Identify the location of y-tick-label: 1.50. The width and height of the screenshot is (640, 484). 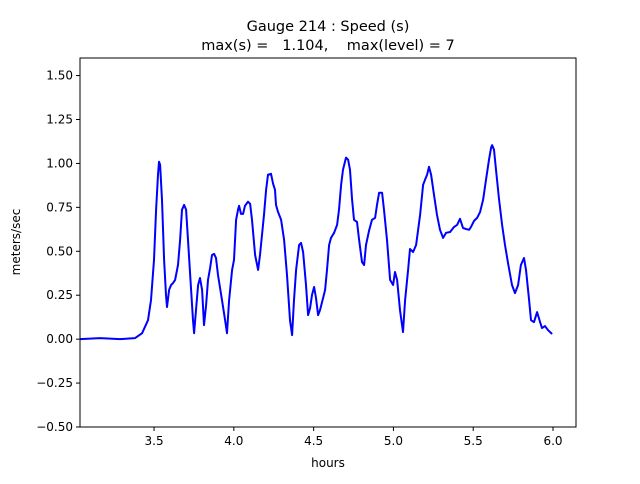
(59, 76).